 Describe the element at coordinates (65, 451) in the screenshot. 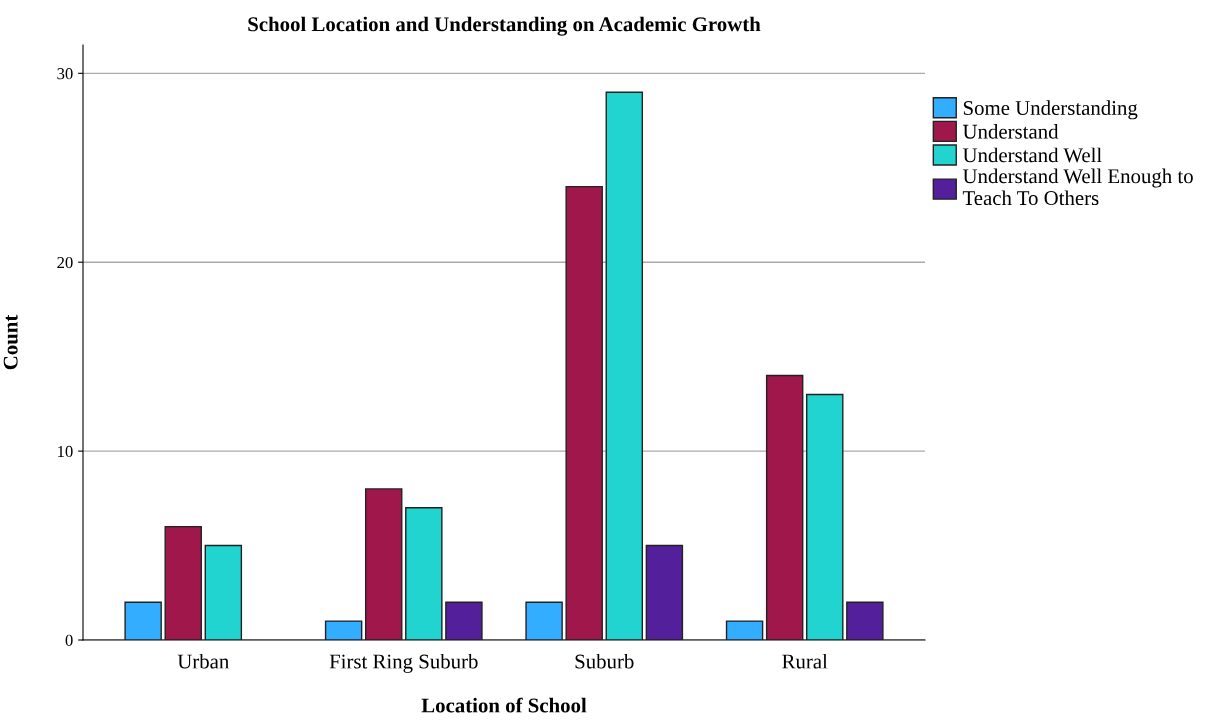

I see `y-tick-label: 10` at that location.